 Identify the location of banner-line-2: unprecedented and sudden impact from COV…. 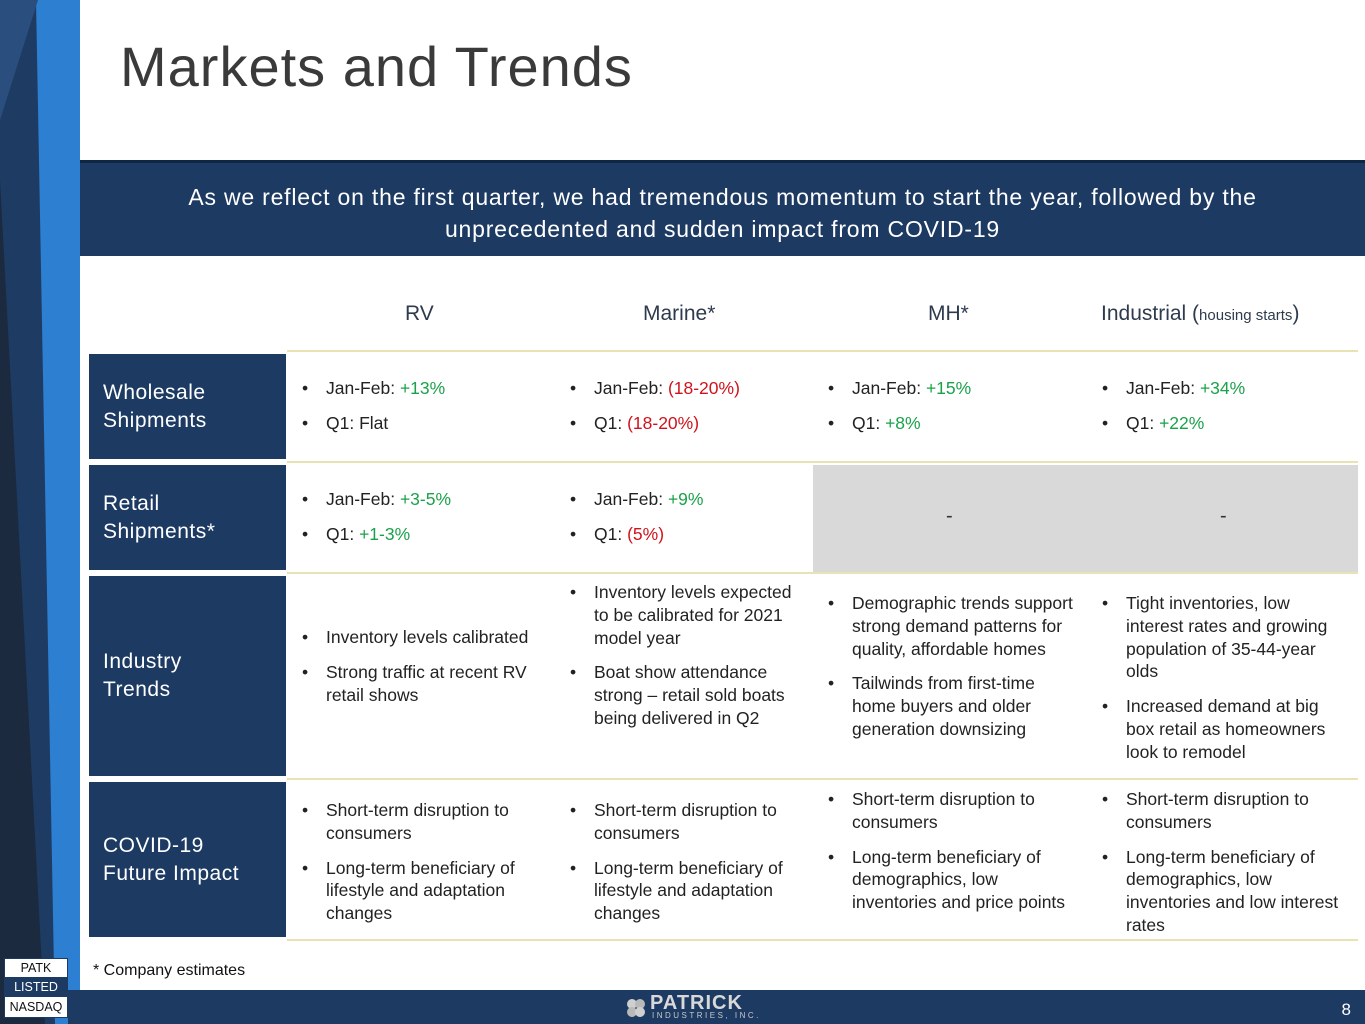
(722, 229).